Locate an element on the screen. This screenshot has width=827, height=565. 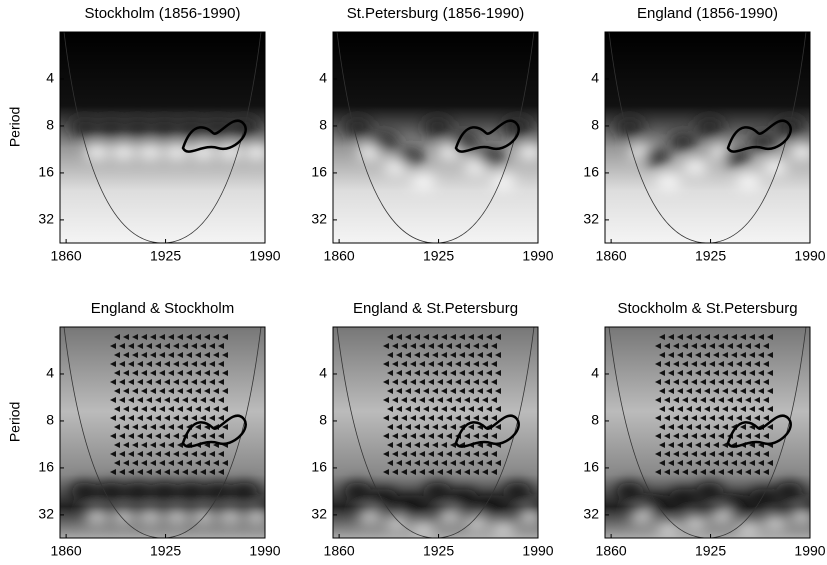
x-tick-label: 1990 is located at coordinates (264, 256).